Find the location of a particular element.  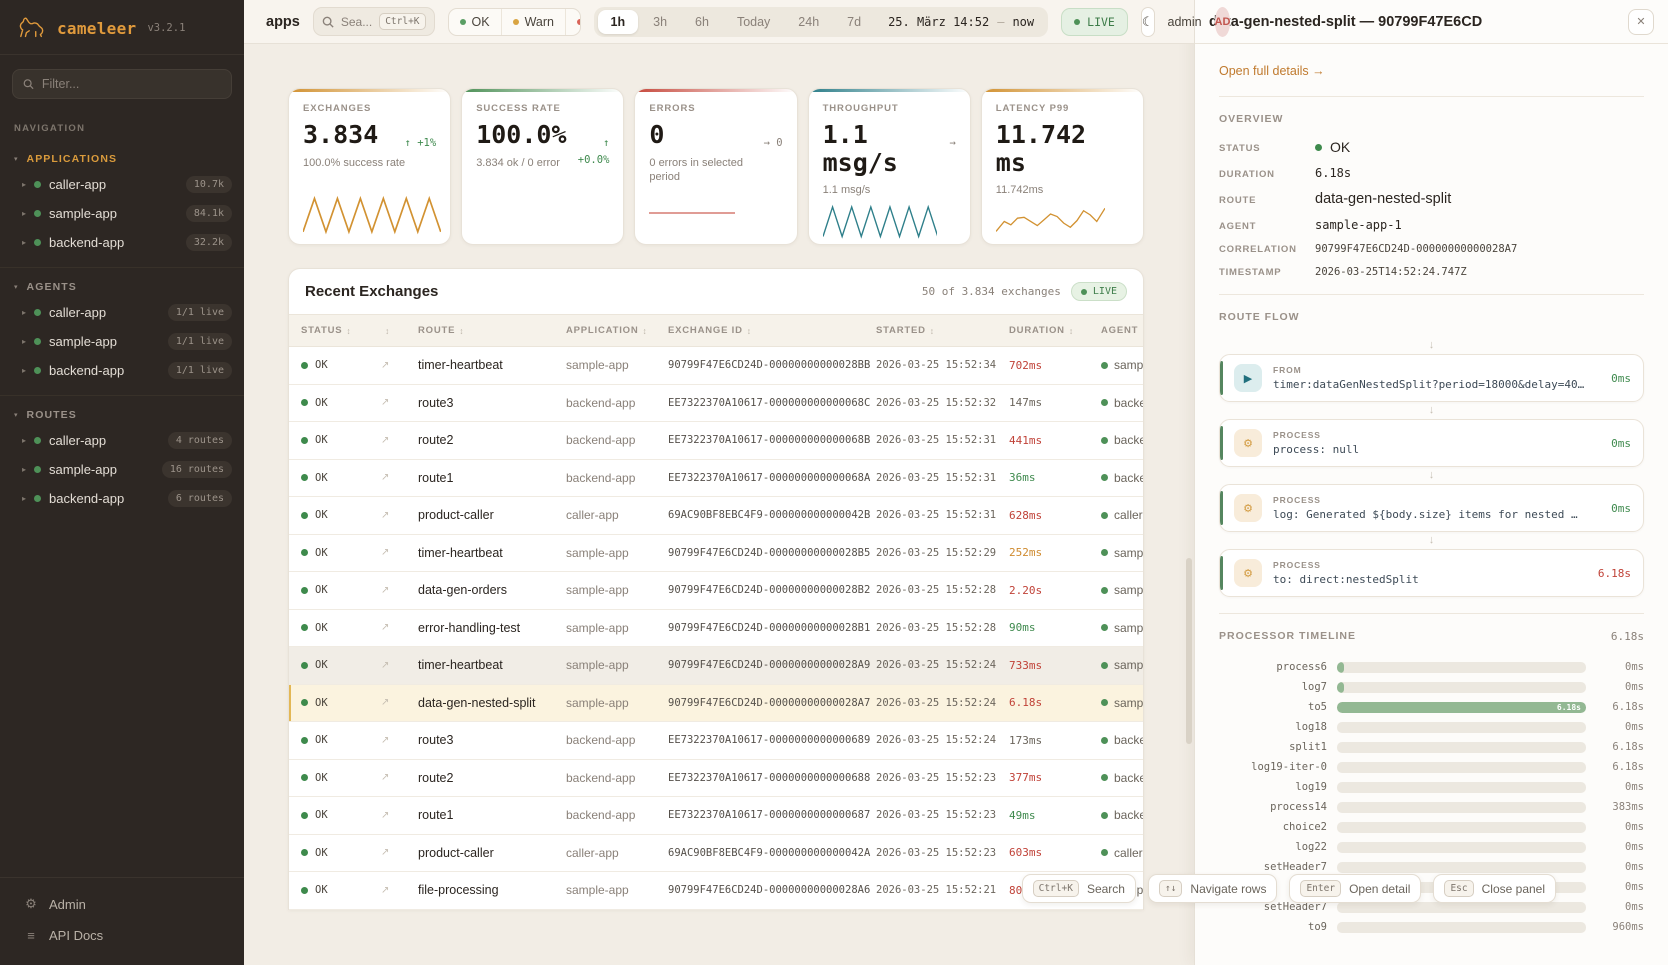

timeline-row: process6 0ms is located at coordinates (1431, 667).